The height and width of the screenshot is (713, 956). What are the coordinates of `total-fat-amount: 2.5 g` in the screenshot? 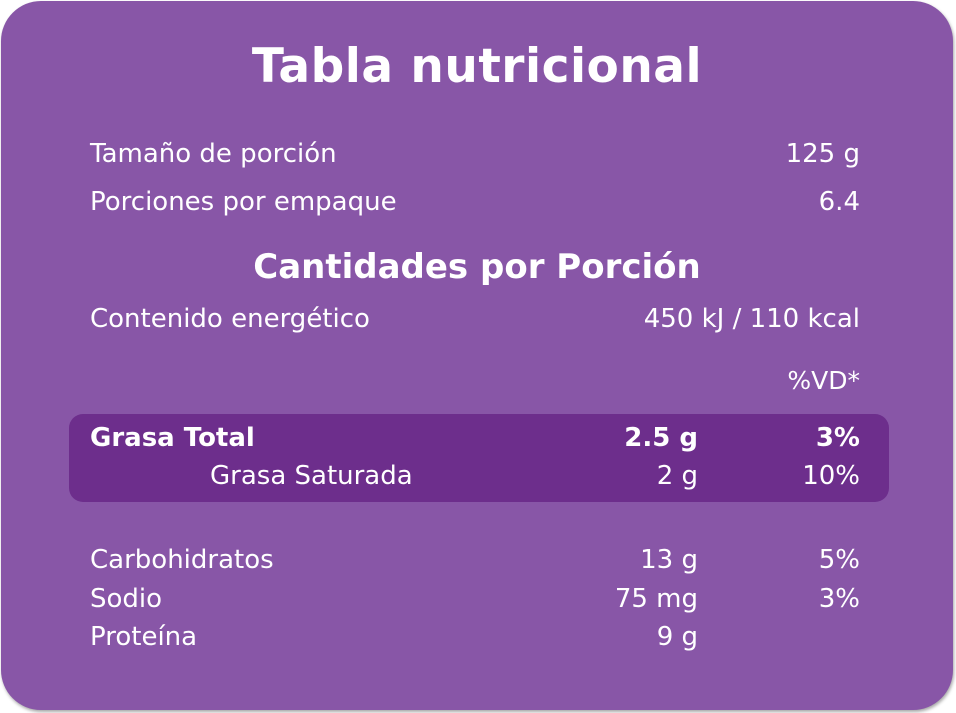 It's located at (661, 438).